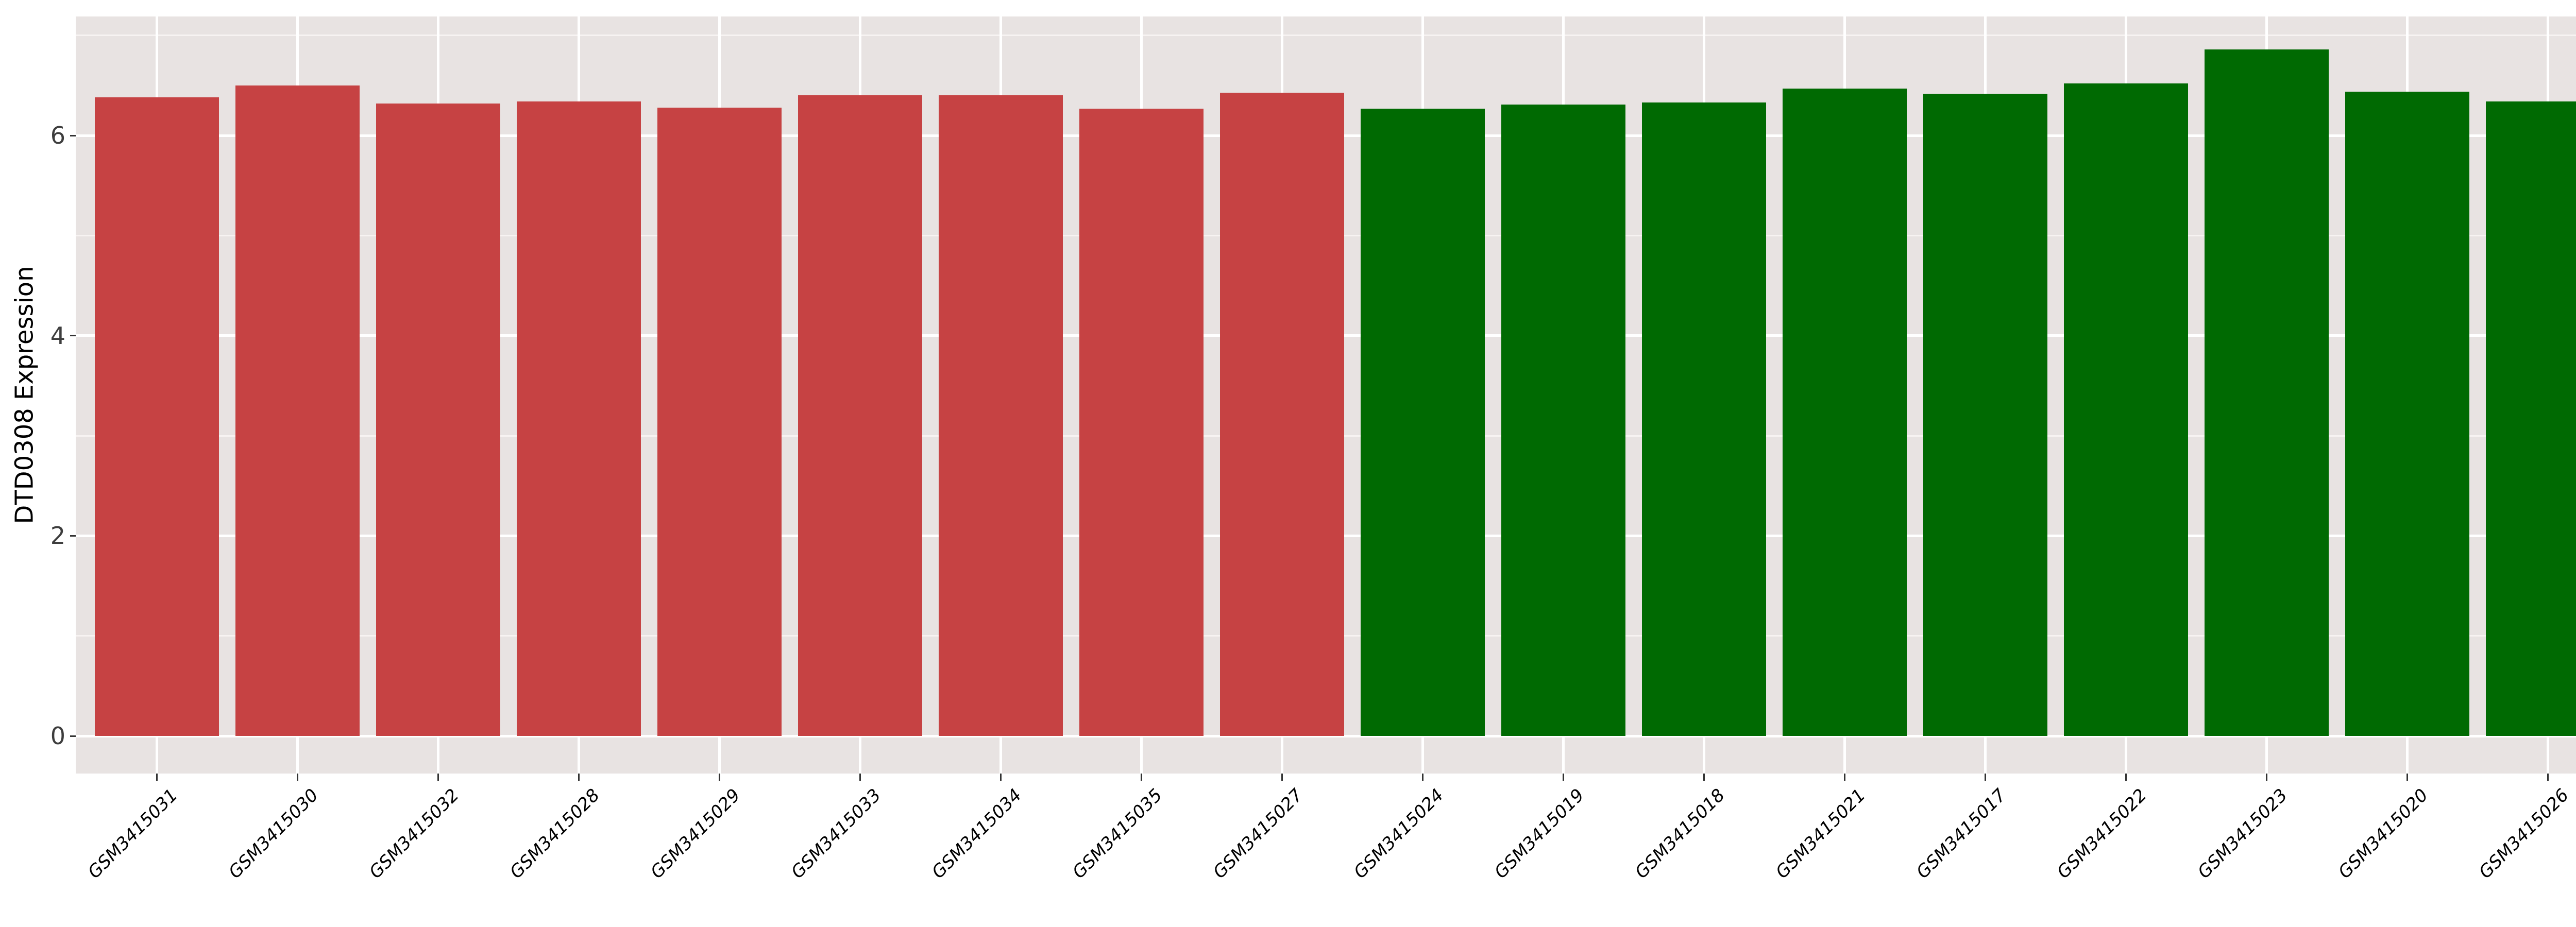  Describe the element at coordinates (2102, 834) in the screenshot. I see `x-tick-label-GSM3415022: GSM3415022` at that location.